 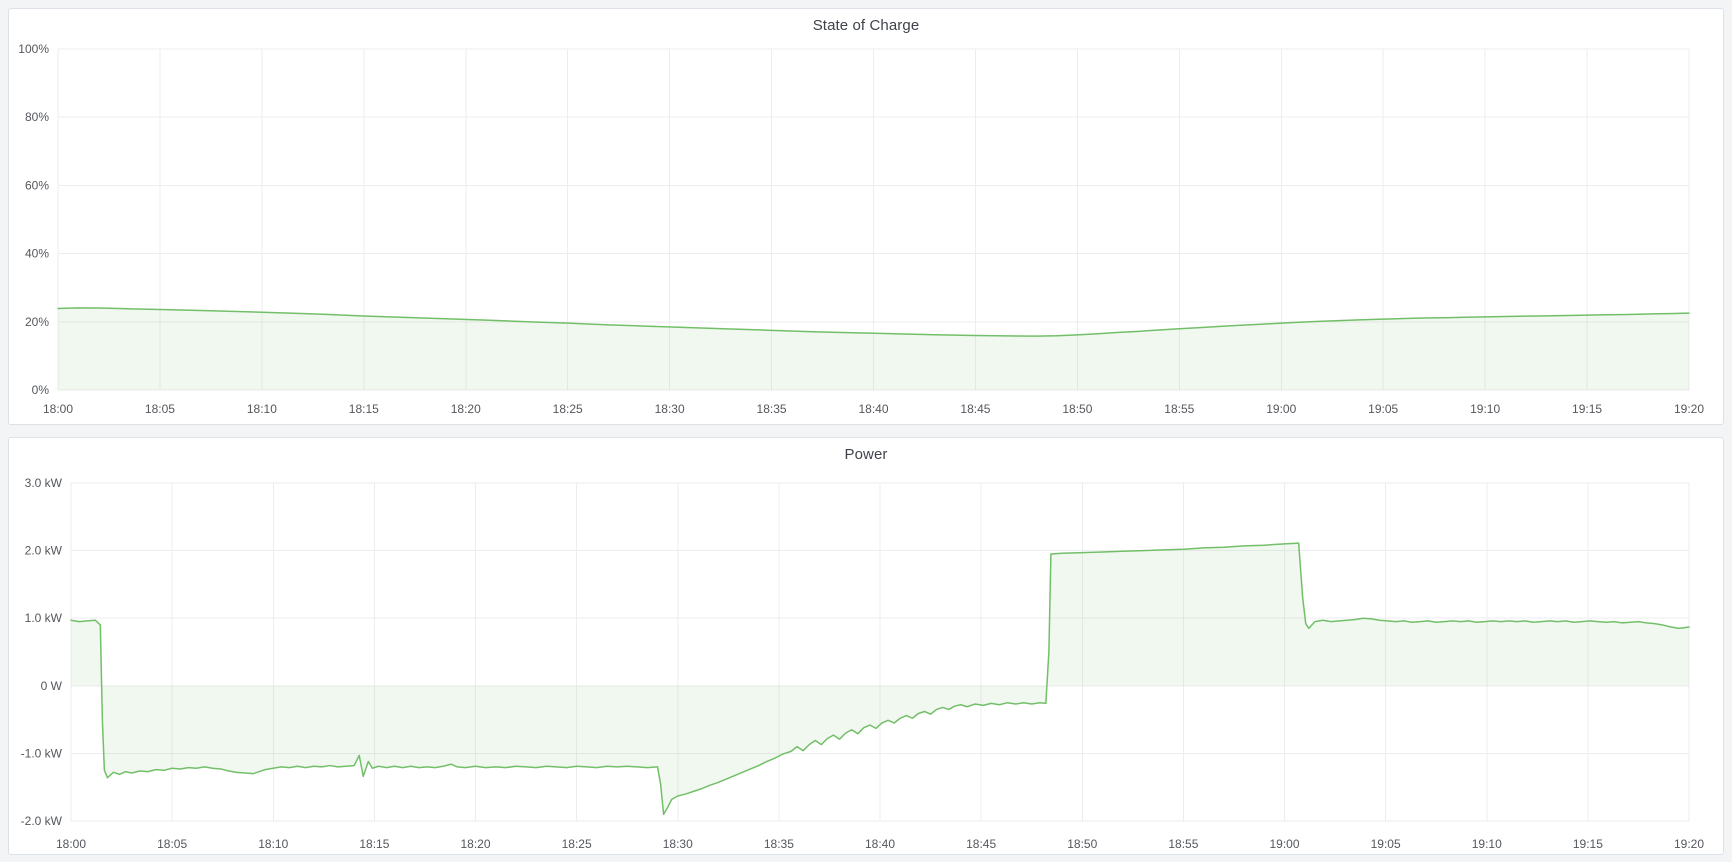 What do you see at coordinates (44, 618) in the screenshot?
I see `y-axis-tick-label: 1.0 kW` at bounding box center [44, 618].